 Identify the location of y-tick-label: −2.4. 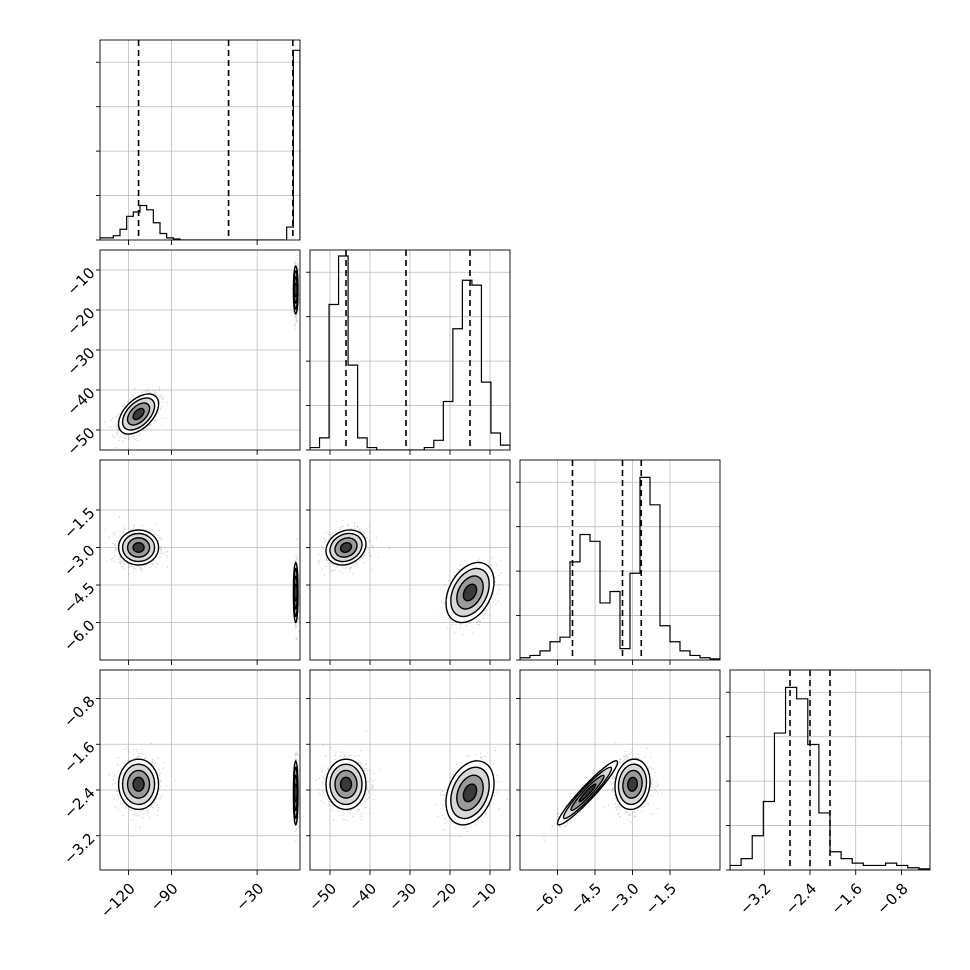
(79, 803).